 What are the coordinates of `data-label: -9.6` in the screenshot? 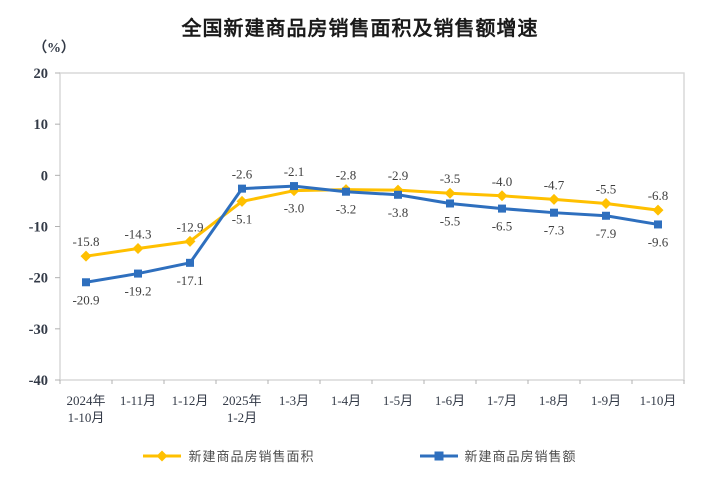 It's located at (658, 241).